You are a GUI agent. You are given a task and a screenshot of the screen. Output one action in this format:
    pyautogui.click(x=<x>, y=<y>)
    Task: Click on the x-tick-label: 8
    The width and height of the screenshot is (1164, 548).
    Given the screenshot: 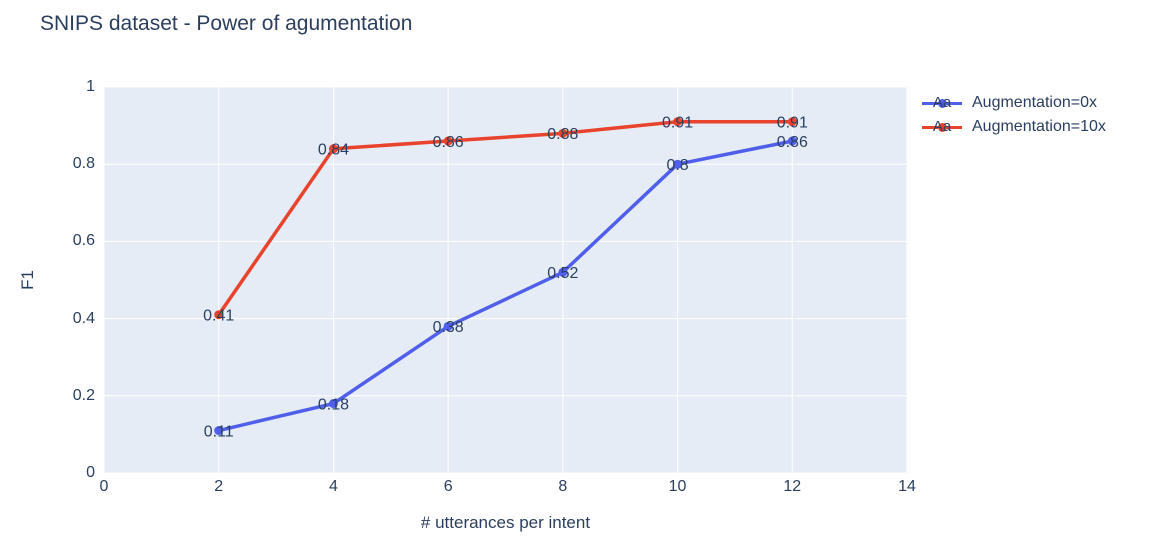 What is the action you would take?
    pyautogui.click(x=563, y=486)
    